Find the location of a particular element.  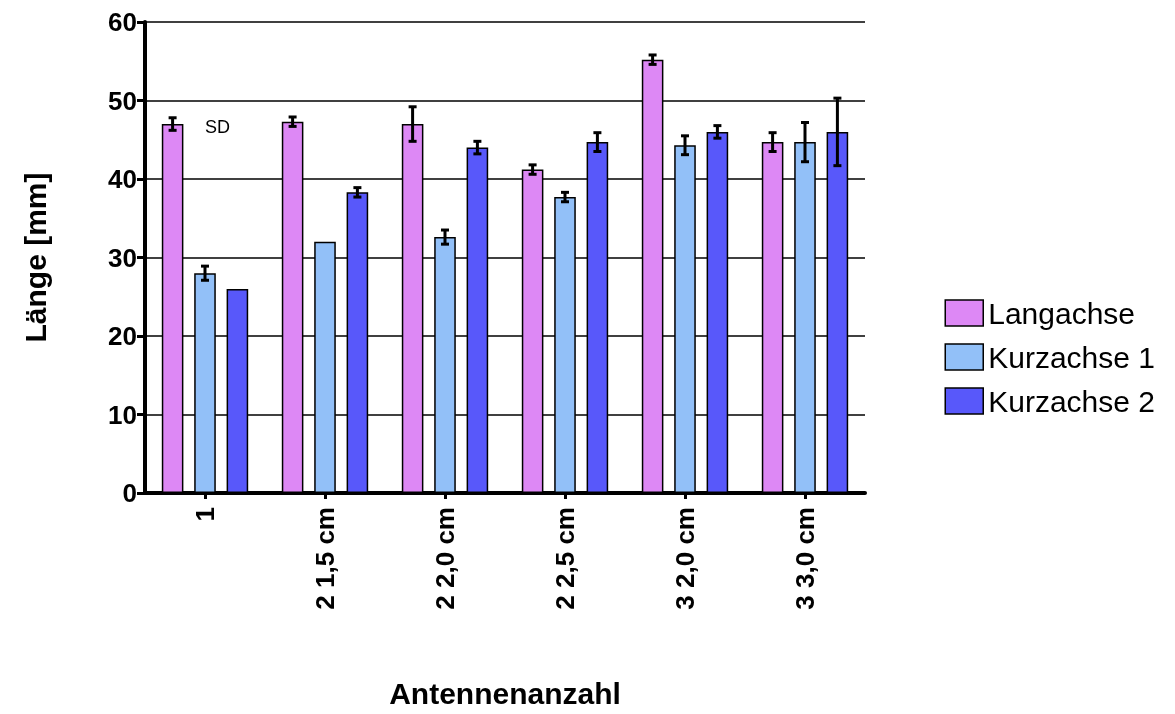

y-tick-label: 50 is located at coordinates (122, 100).